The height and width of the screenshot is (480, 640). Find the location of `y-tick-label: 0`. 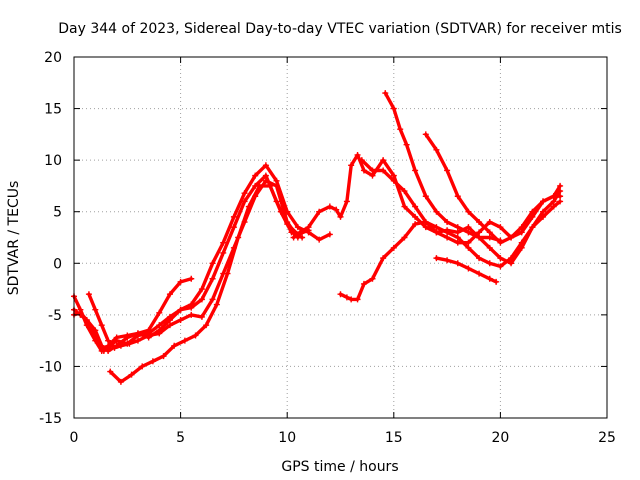

y-tick-label: 0 is located at coordinates (57, 264).